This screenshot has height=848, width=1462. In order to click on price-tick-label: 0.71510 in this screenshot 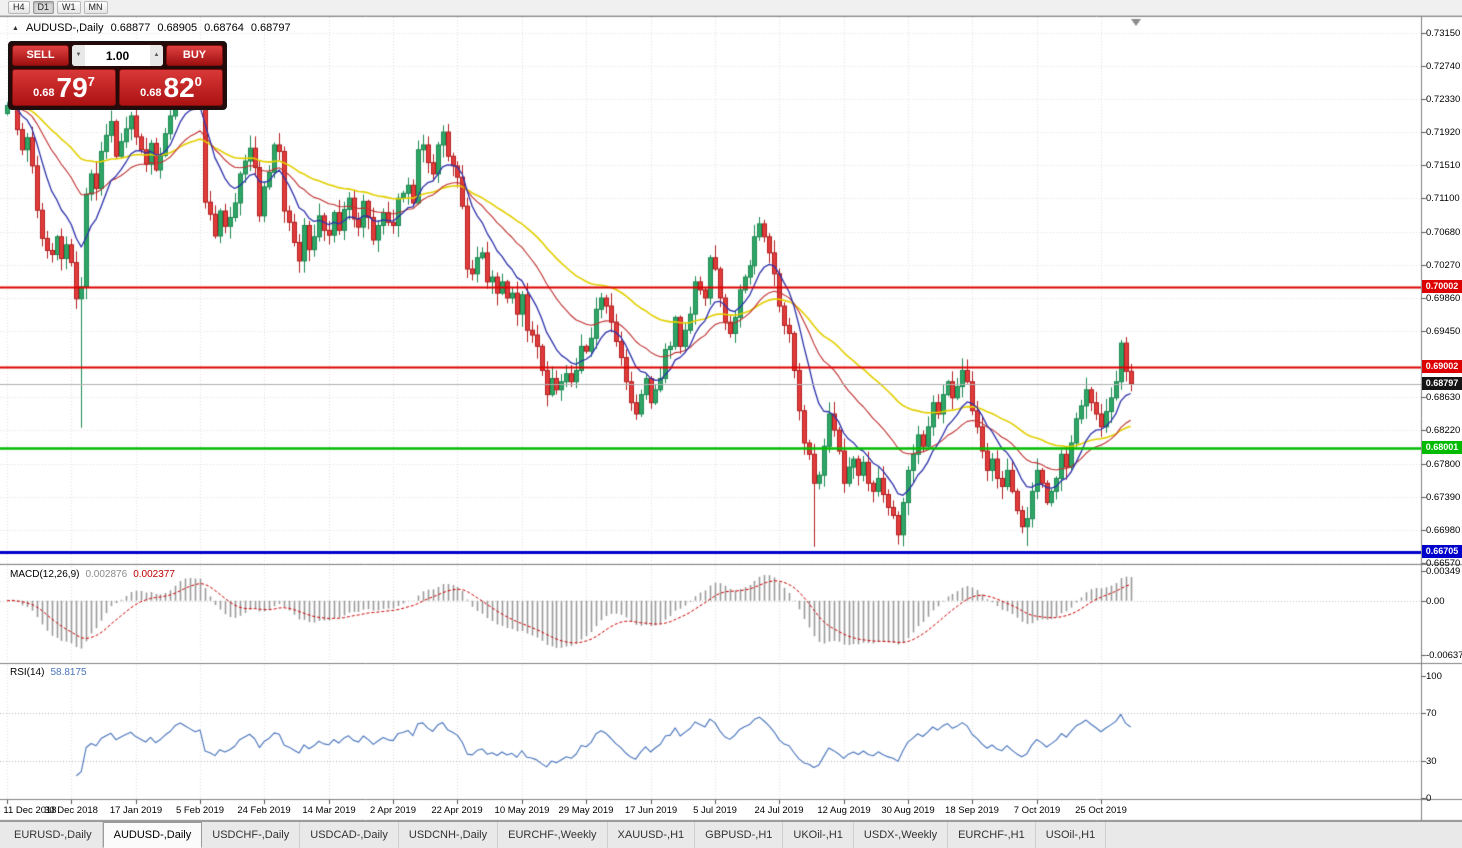, I will do `click(1443, 165)`.